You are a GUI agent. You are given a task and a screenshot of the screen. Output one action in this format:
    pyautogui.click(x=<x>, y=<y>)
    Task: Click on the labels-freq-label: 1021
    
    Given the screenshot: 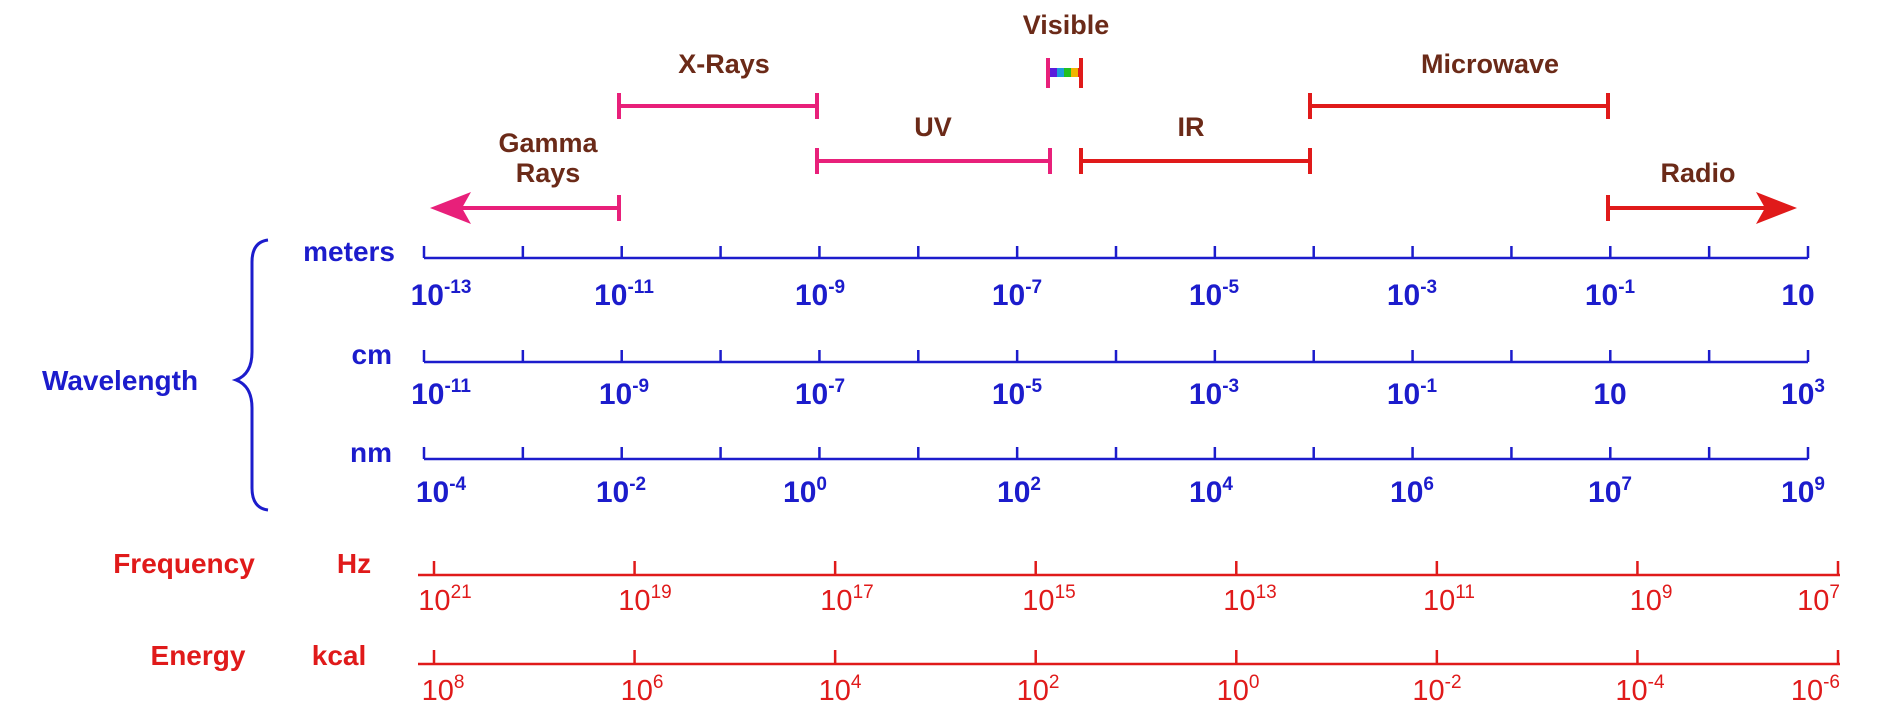 What is the action you would take?
    pyautogui.click(x=444, y=599)
    